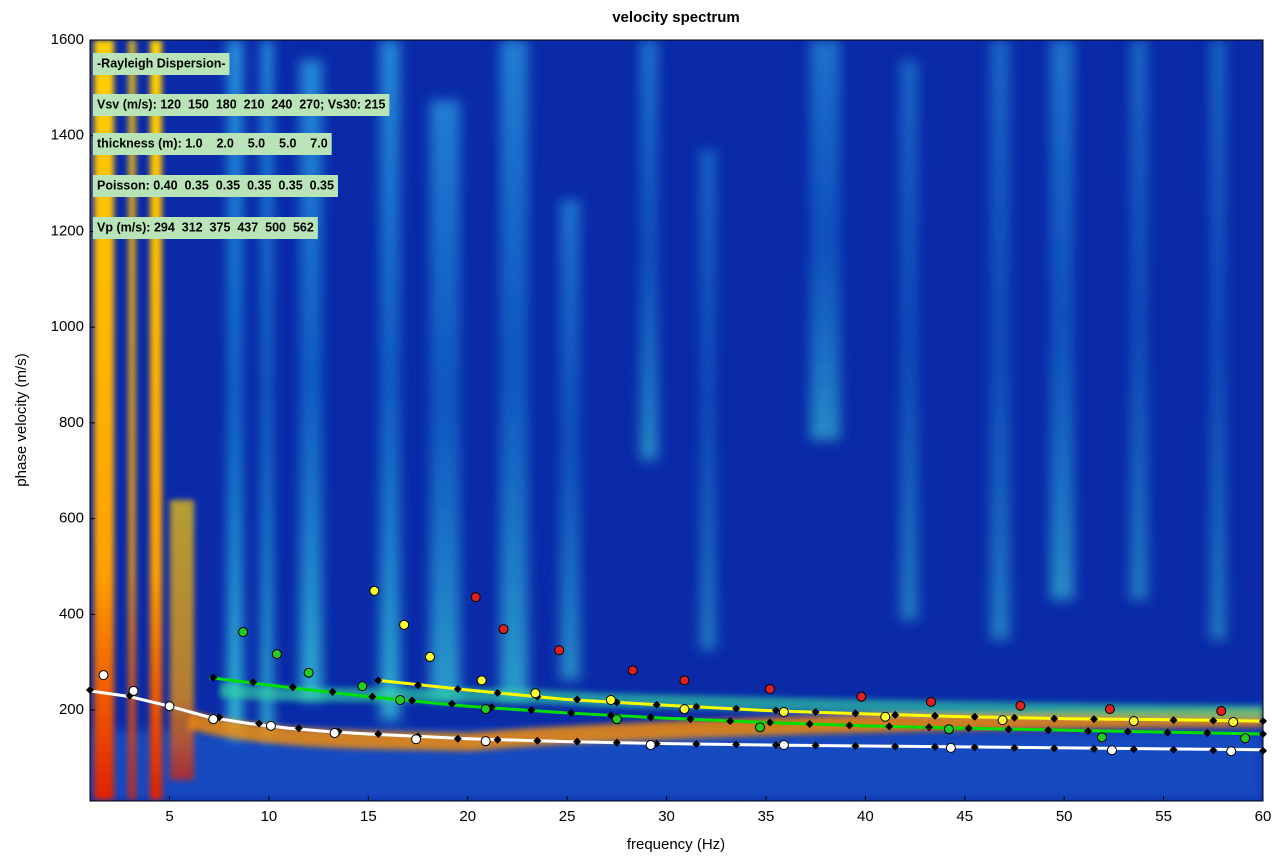 This screenshot has width=1284, height=857. Describe the element at coordinates (1163, 816) in the screenshot. I see `x-tick-label: 55` at that location.